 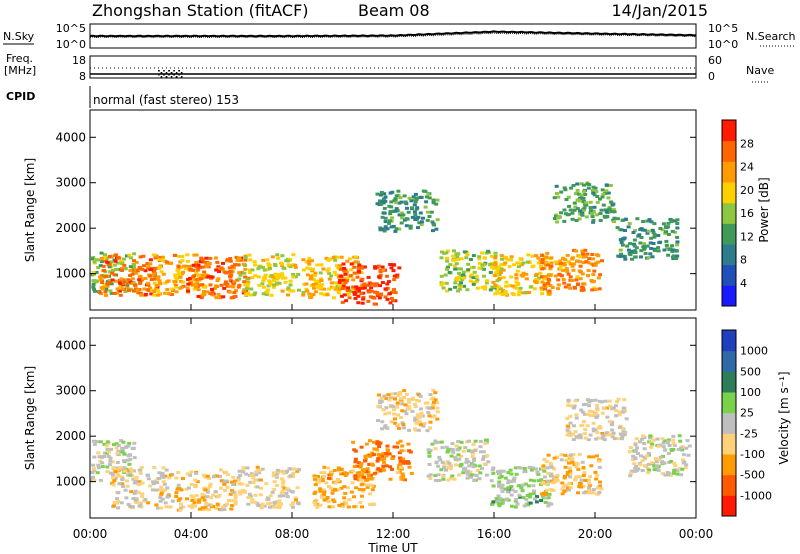 What do you see at coordinates (729, 341) in the screenshot?
I see `colorbar-segment` at bounding box center [729, 341].